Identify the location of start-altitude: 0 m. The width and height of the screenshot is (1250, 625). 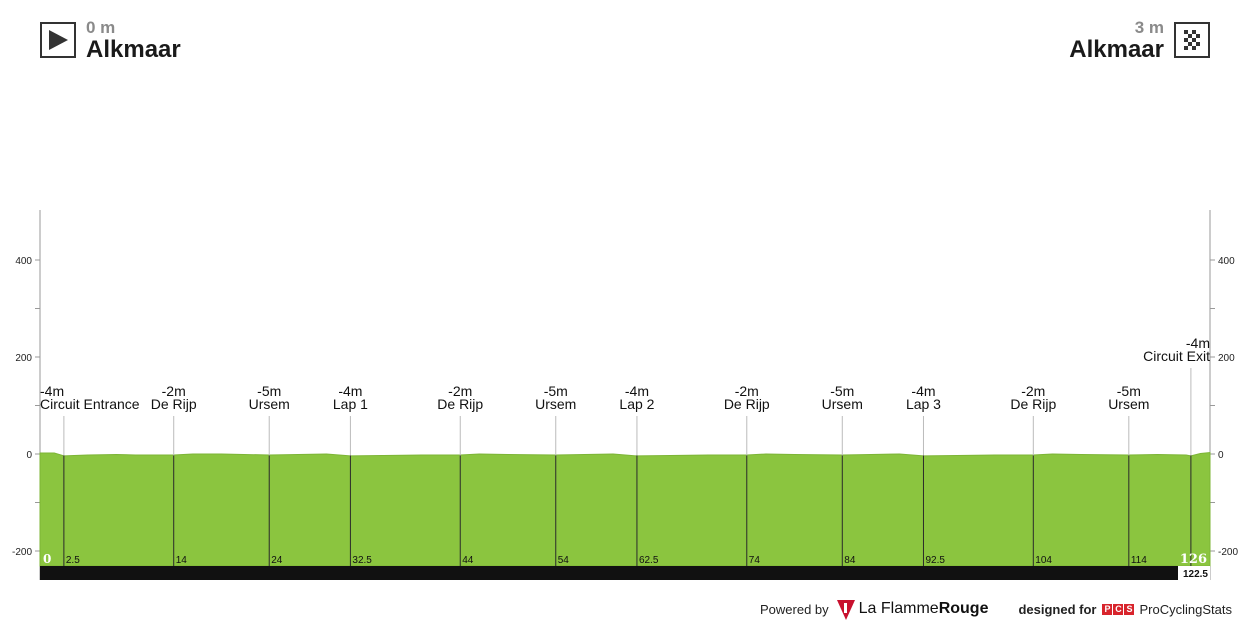
(101, 27).